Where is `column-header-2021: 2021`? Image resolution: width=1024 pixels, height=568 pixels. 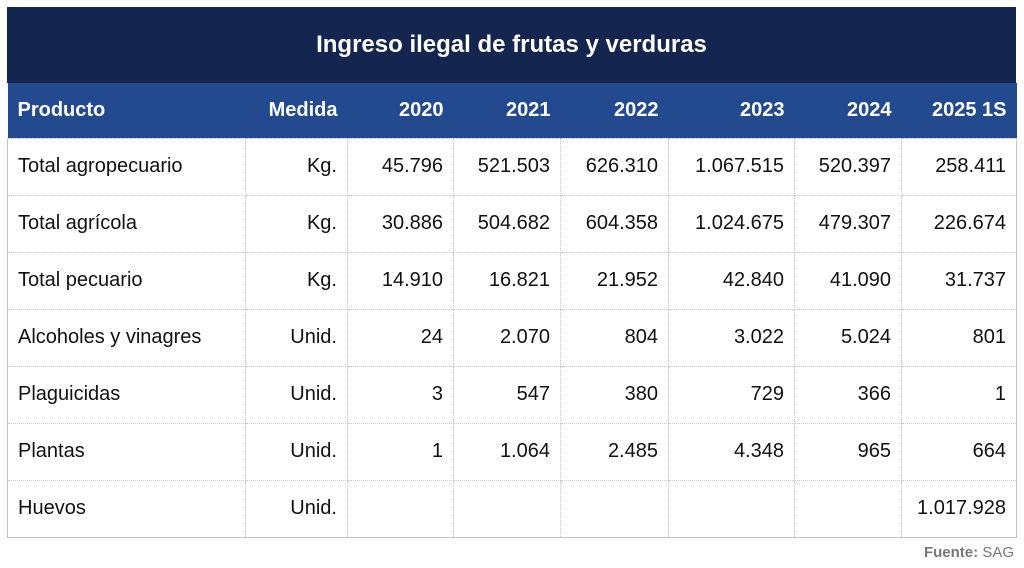 column-header-2021: 2021 is located at coordinates (528, 109).